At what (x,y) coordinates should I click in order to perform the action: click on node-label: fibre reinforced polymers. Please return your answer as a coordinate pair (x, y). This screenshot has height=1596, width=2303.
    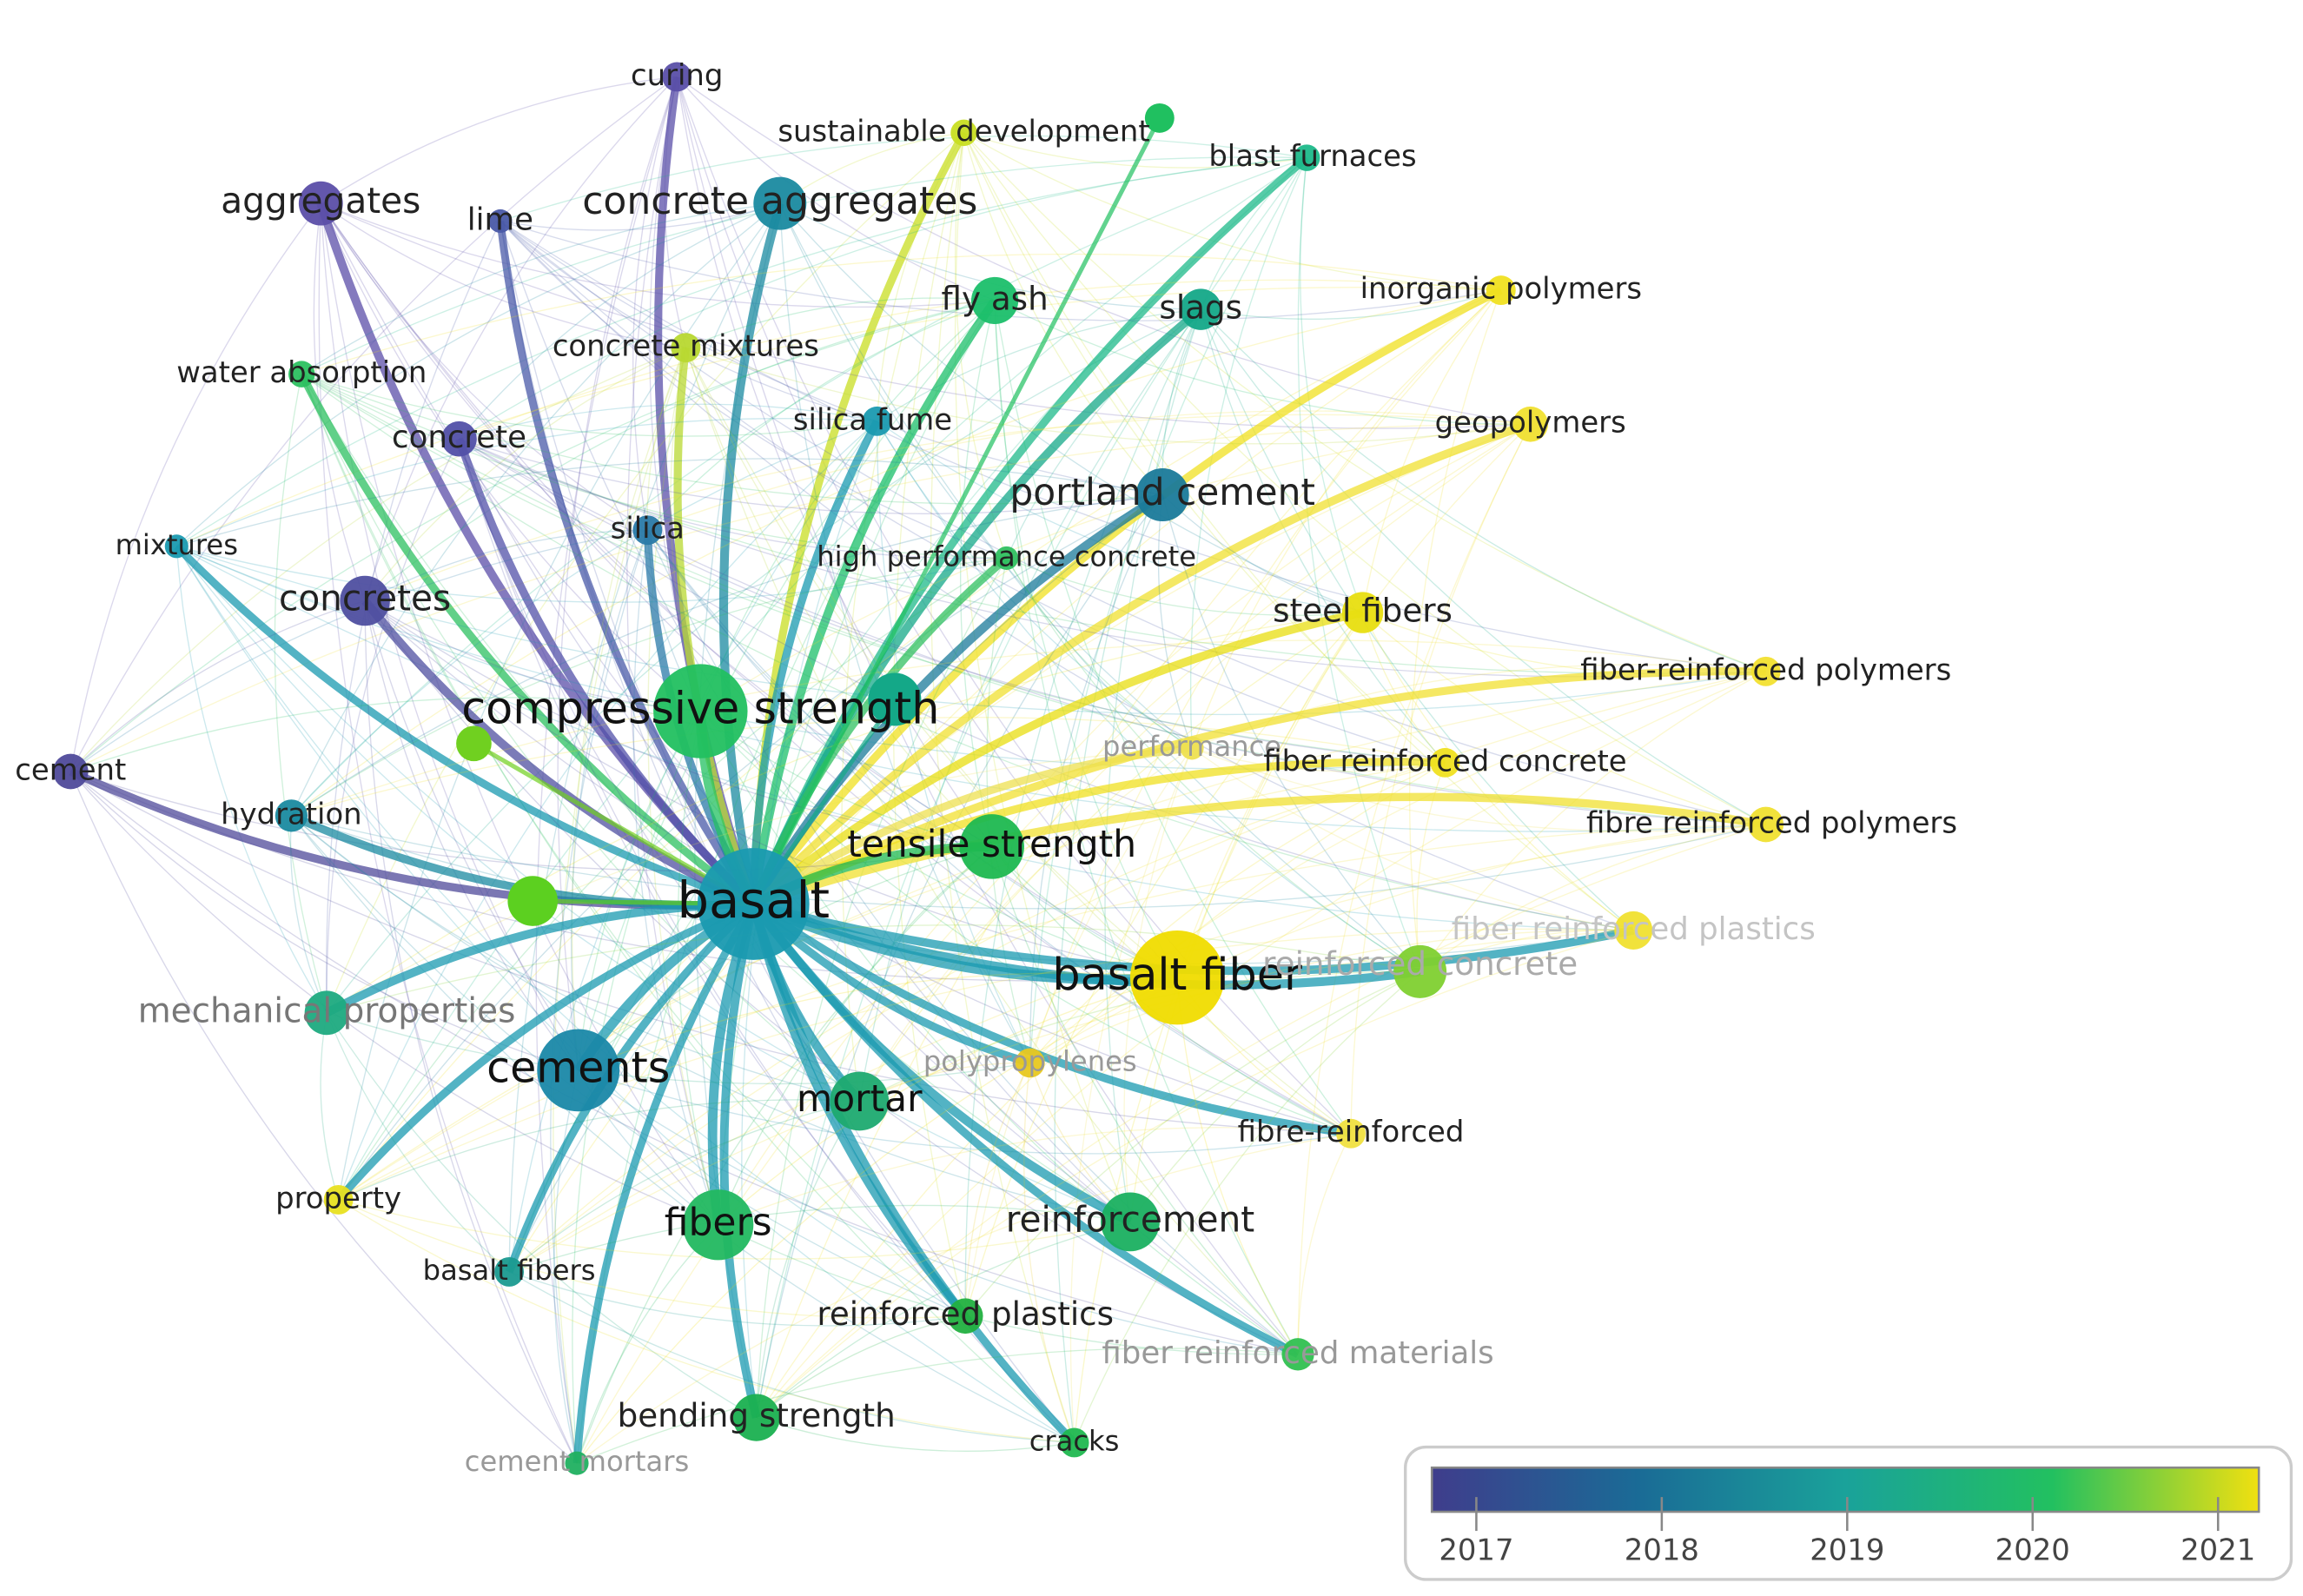
    Looking at the image, I should click on (1772, 822).